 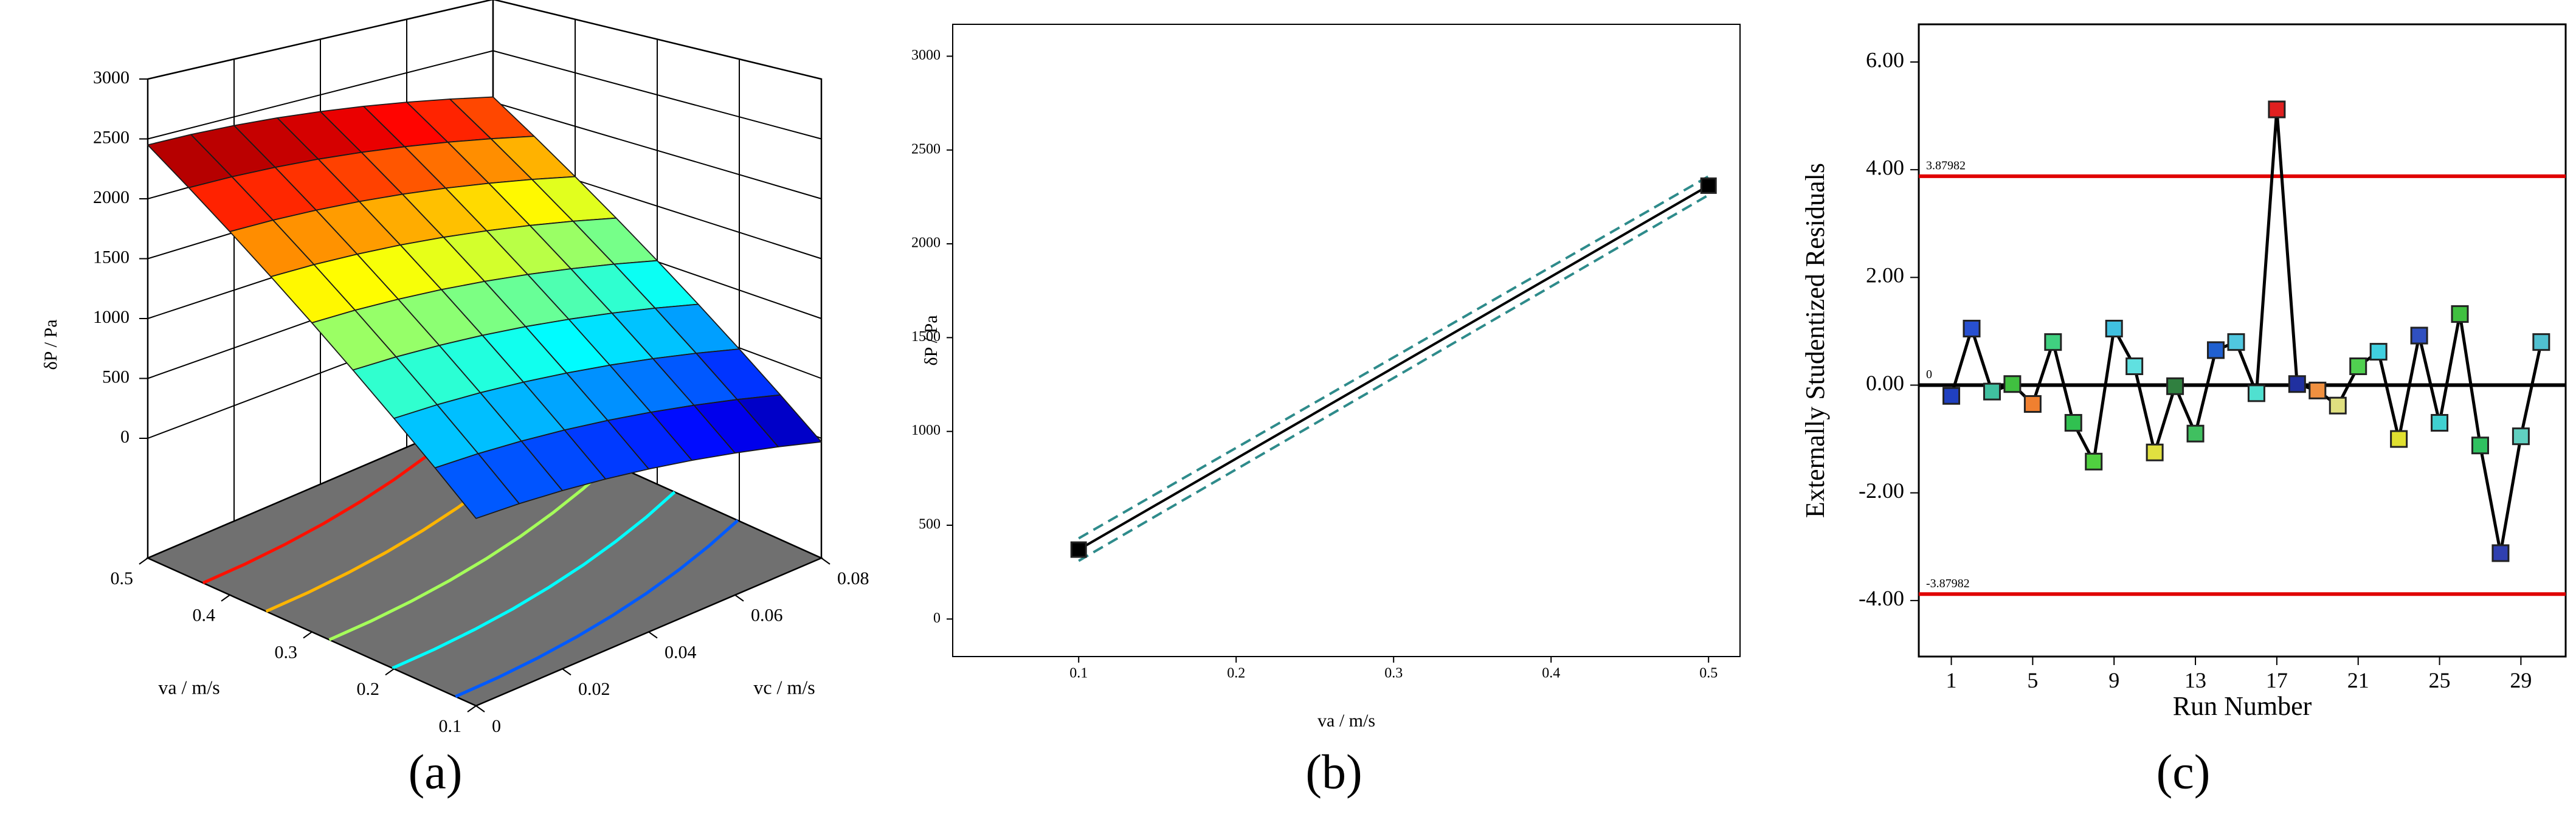 What do you see at coordinates (1881, 490) in the screenshot?
I see `y-tick-label: -2.00` at bounding box center [1881, 490].